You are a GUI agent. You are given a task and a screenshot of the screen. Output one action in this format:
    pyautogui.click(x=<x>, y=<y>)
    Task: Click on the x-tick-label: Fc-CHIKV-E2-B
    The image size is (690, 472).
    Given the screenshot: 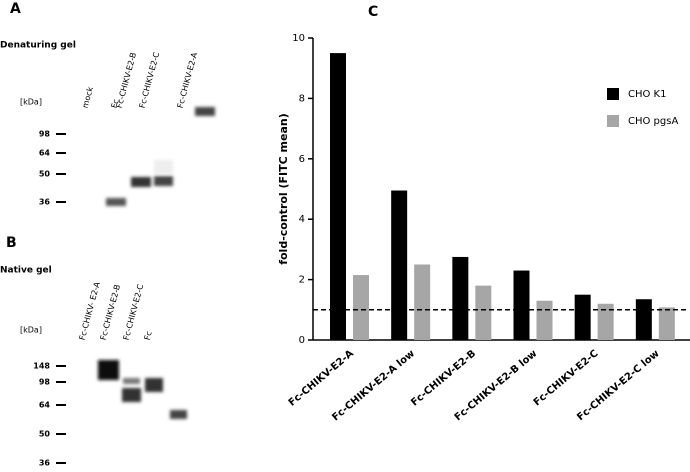 What is the action you would take?
    pyautogui.click(x=443, y=378)
    